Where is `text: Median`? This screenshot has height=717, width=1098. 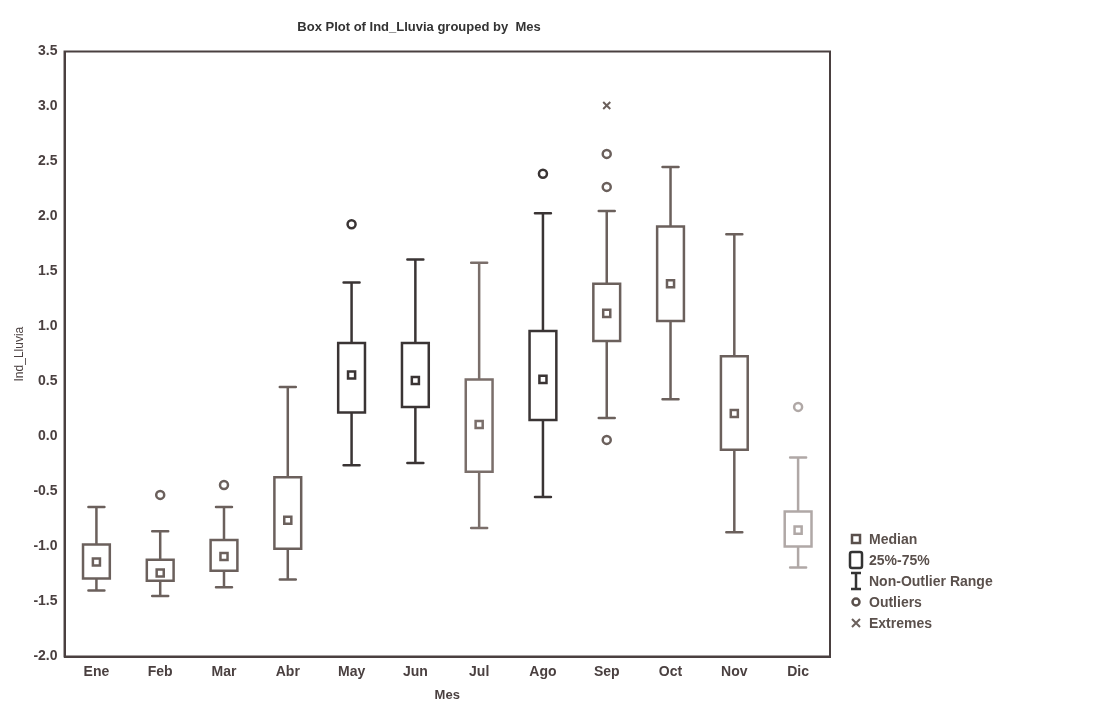
text: Median is located at coordinates (893, 538).